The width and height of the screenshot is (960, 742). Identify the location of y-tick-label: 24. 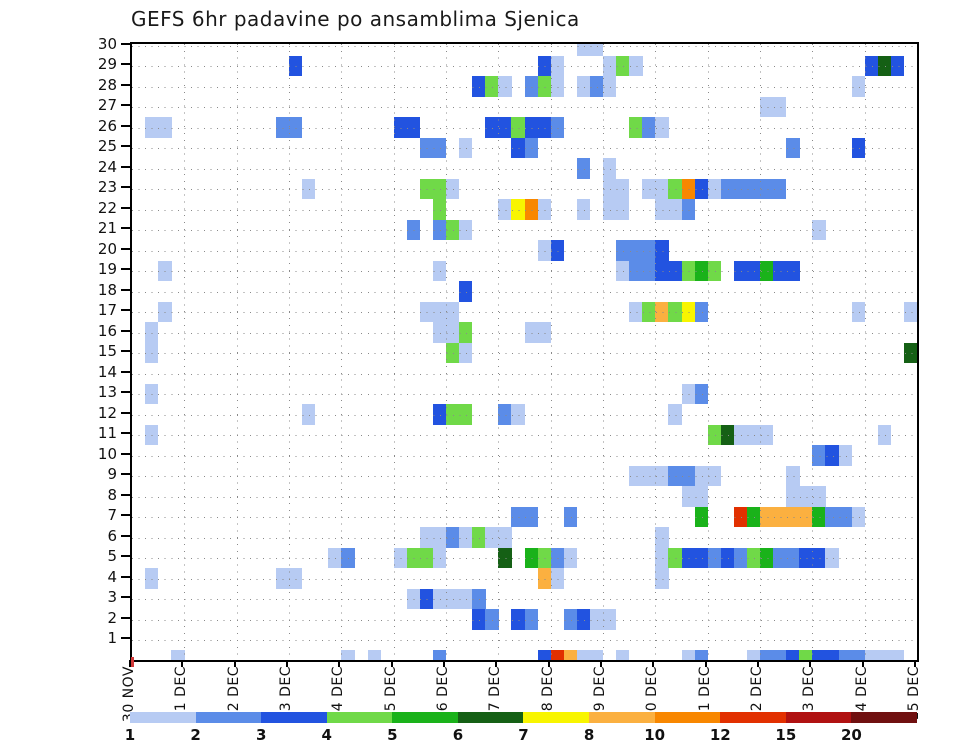
(107, 166).